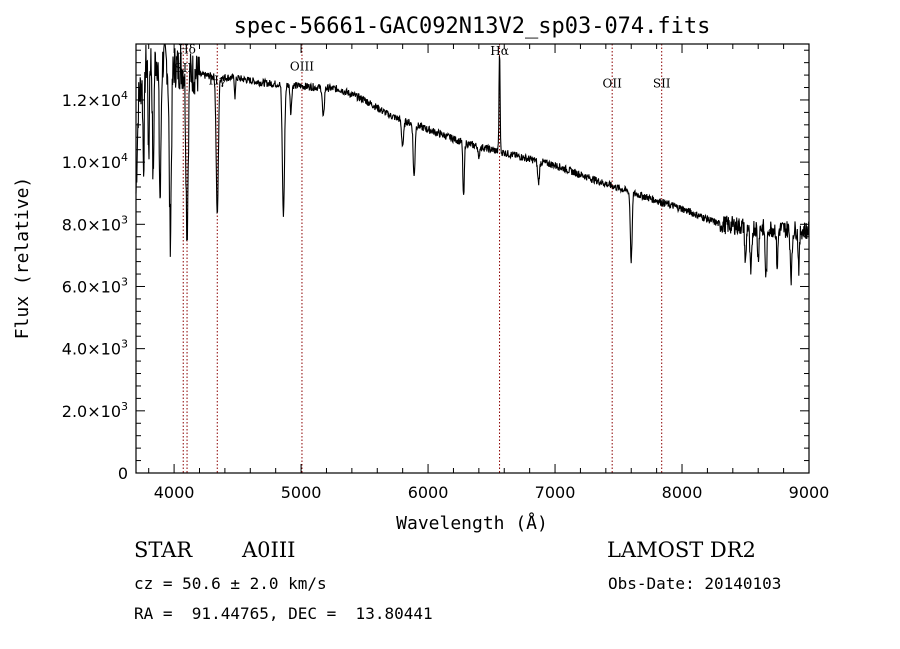 Image resolution: width=900 pixels, height=649 pixels. I want to click on y-axis-label: Flux (relative), so click(22, 258).